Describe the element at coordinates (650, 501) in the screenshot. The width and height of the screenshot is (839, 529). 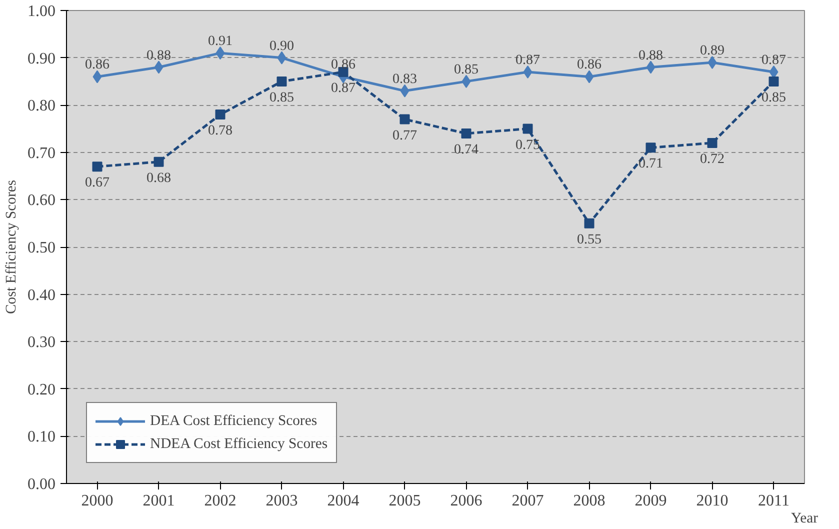
I see `x-tick-label: 2009` at that location.